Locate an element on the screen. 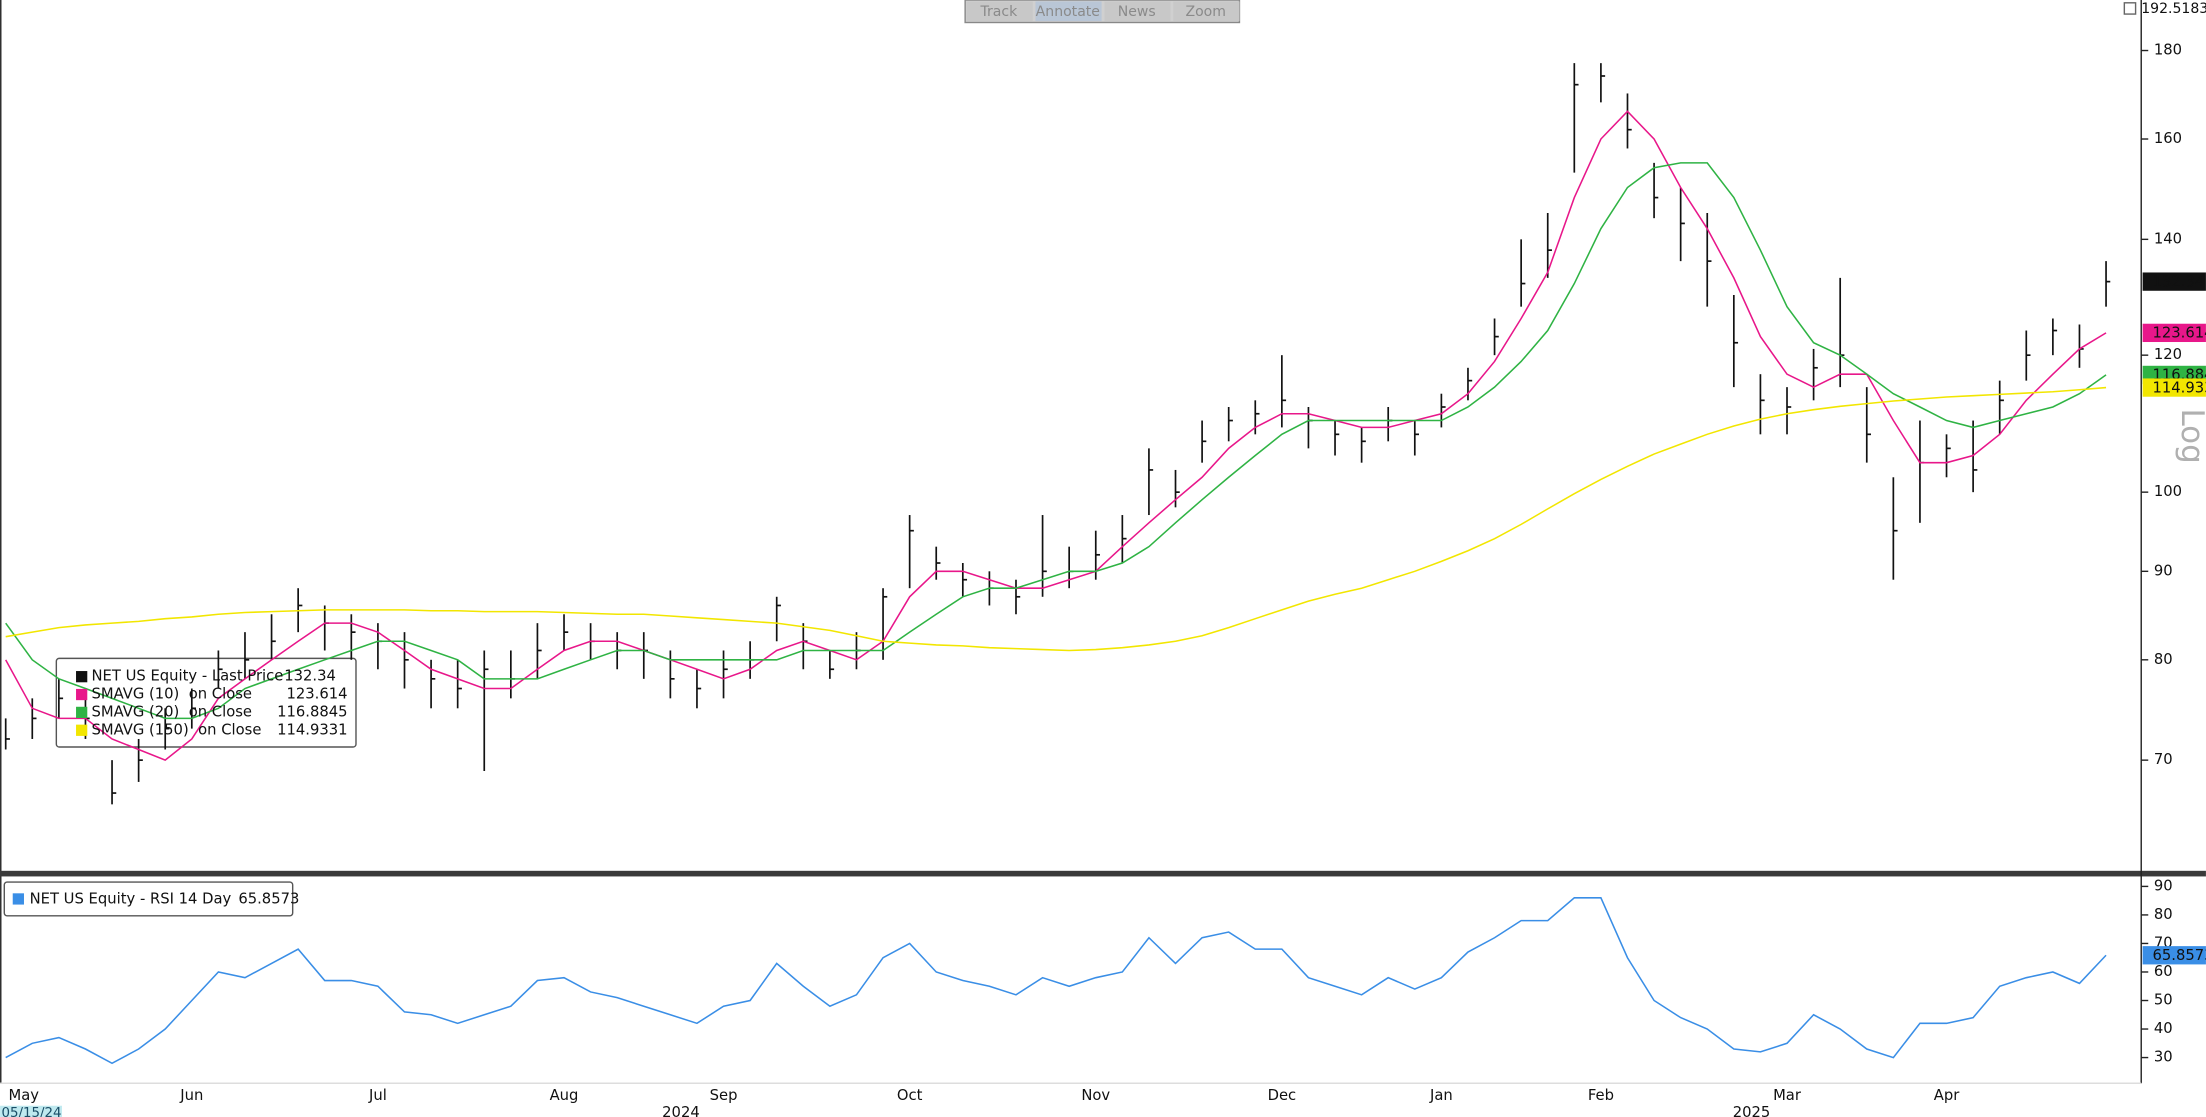 This screenshot has width=2206, height=1117. legend-value: 116.8845 is located at coordinates (312, 711).